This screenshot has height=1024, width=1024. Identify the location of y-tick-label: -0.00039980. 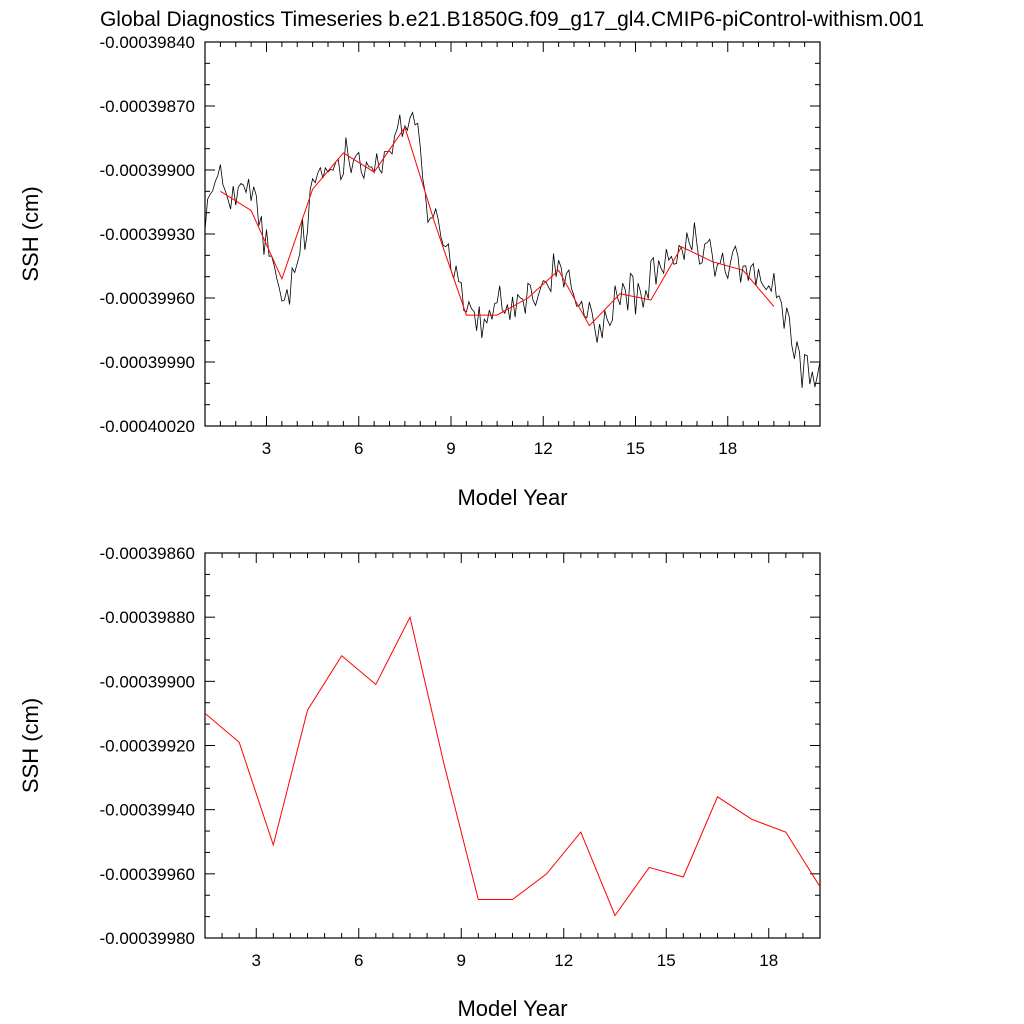
(147, 938).